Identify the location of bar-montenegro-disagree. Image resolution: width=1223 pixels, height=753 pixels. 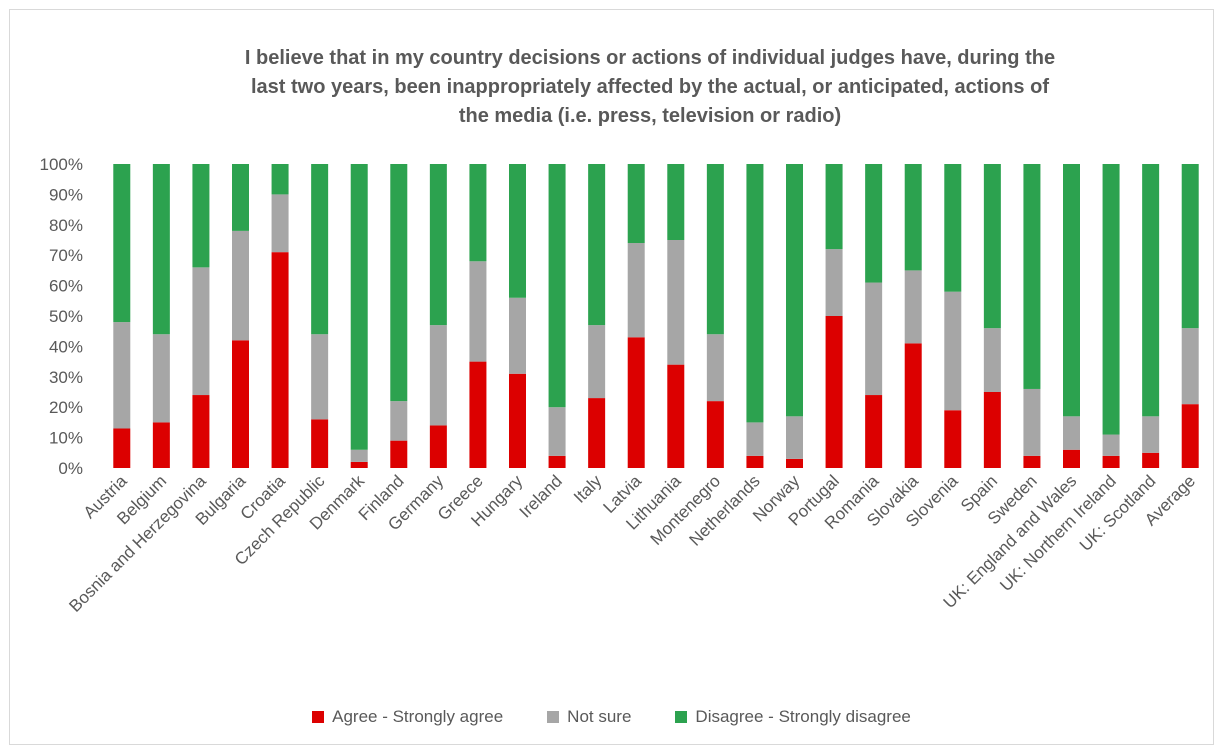
(715, 249).